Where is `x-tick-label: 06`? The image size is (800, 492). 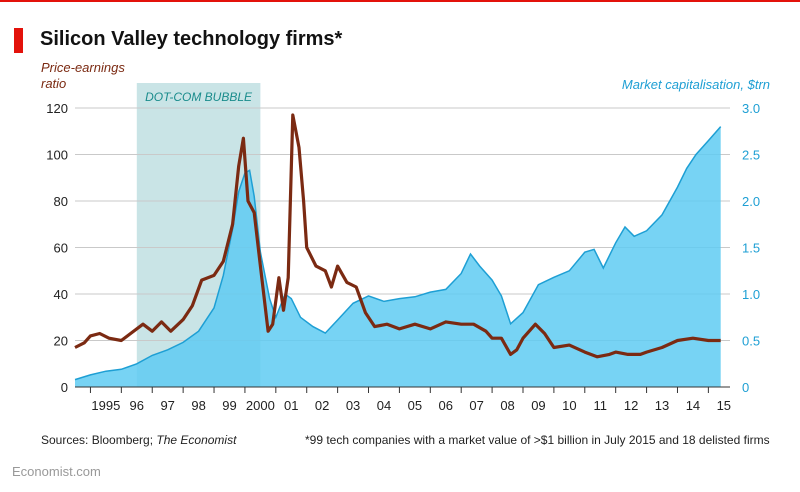 x-tick-label: 06 is located at coordinates (446, 405).